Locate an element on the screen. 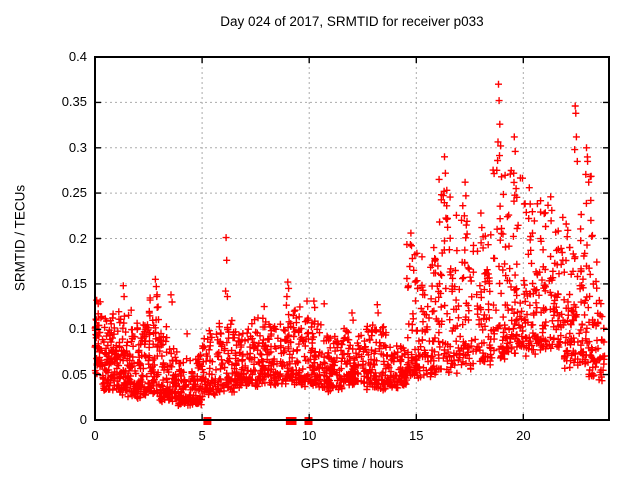 This screenshot has height=480, width=640. y-tick-label: 0.2 is located at coordinates (77, 238).